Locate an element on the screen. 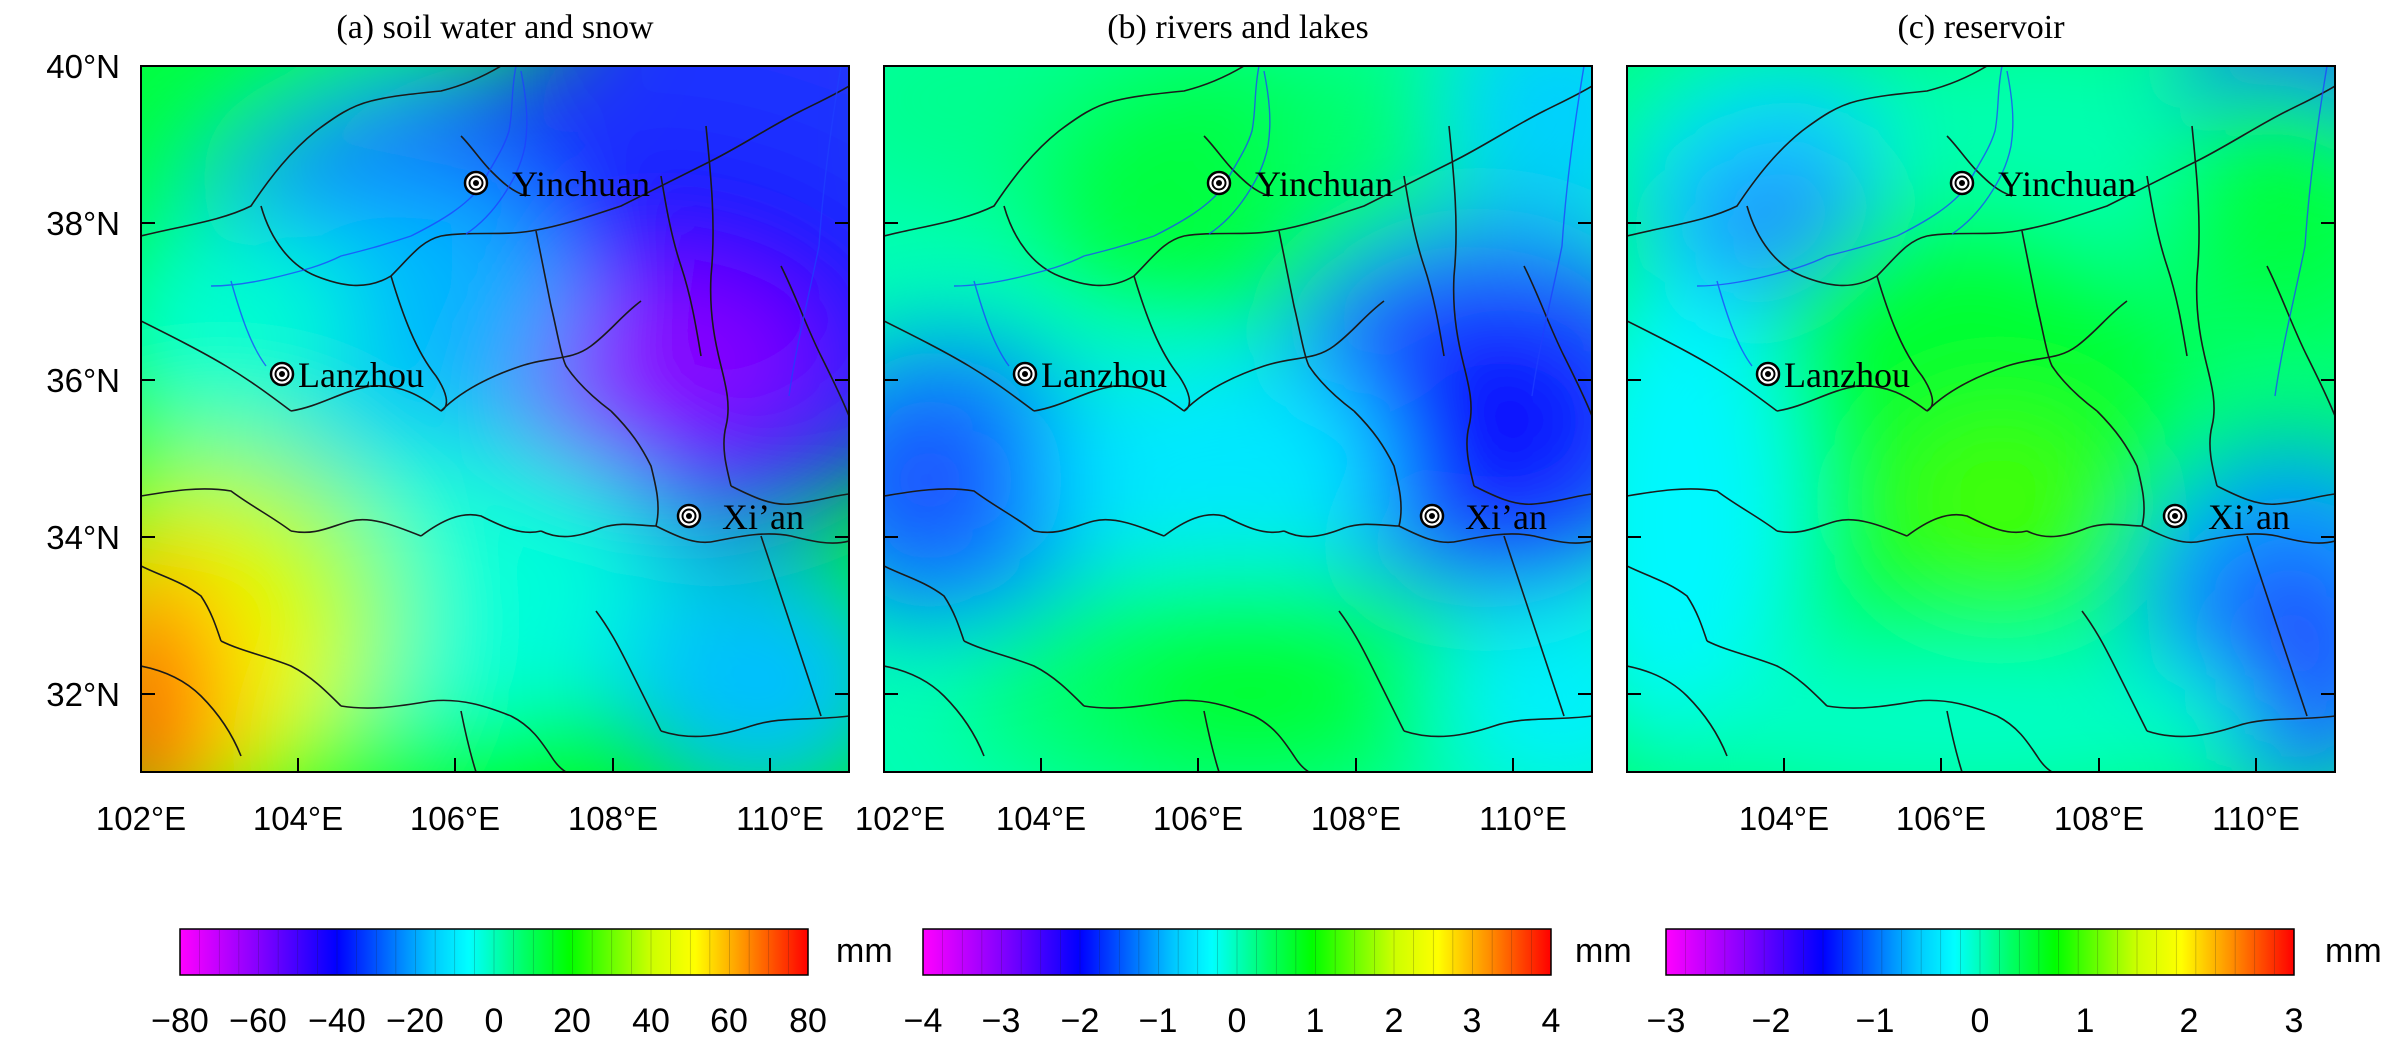 Image resolution: width=2405 pixels, height=1049 pixels. y-tick-label: 38°N is located at coordinates (83, 223).